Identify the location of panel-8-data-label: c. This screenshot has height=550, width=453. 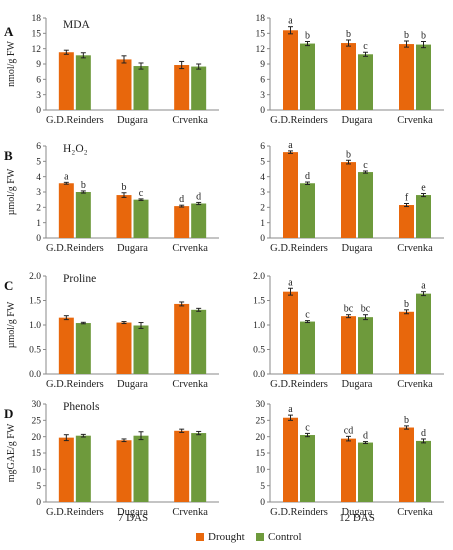
(307, 427).